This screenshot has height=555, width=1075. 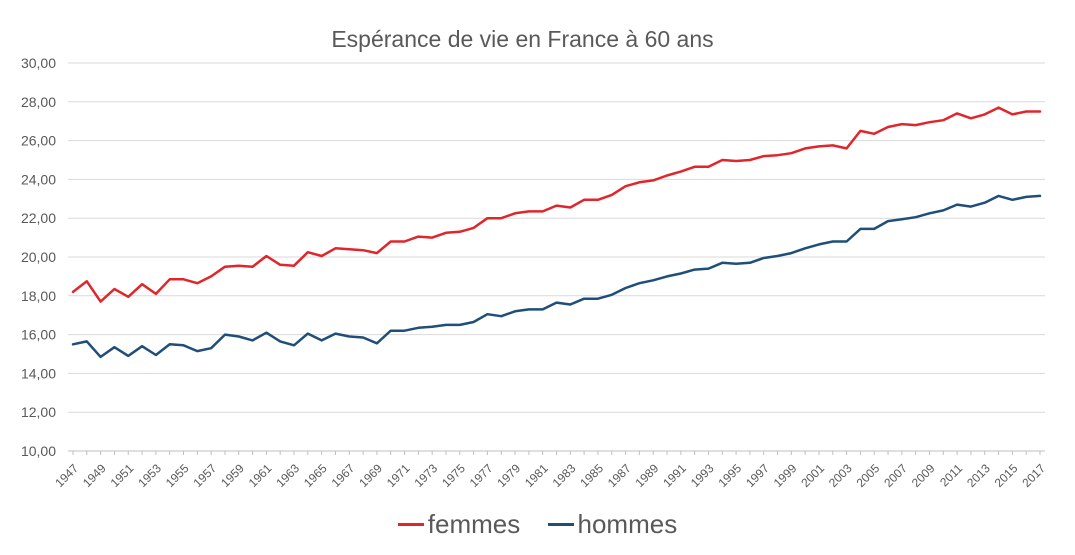 I want to click on y-tick-label: 16,00, so click(x=38, y=335).